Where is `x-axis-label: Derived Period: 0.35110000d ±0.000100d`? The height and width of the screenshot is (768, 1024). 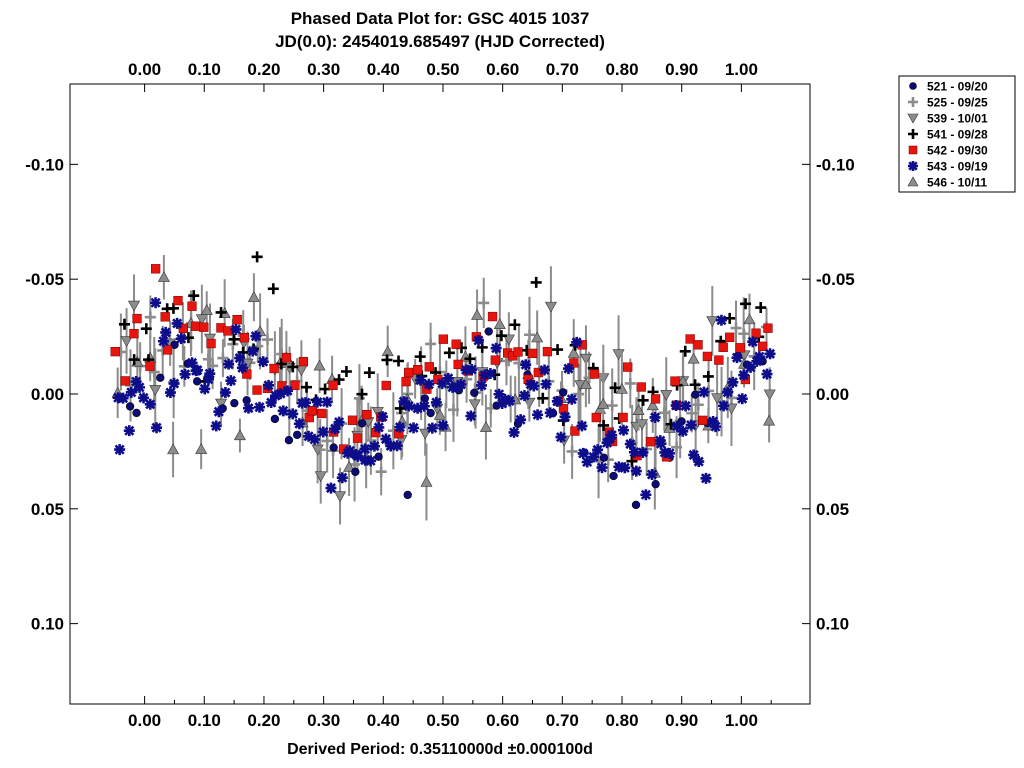 x-axis-label: Derived Period: 0.35110000d ±0.000100d is located at coordinates (440, 749).